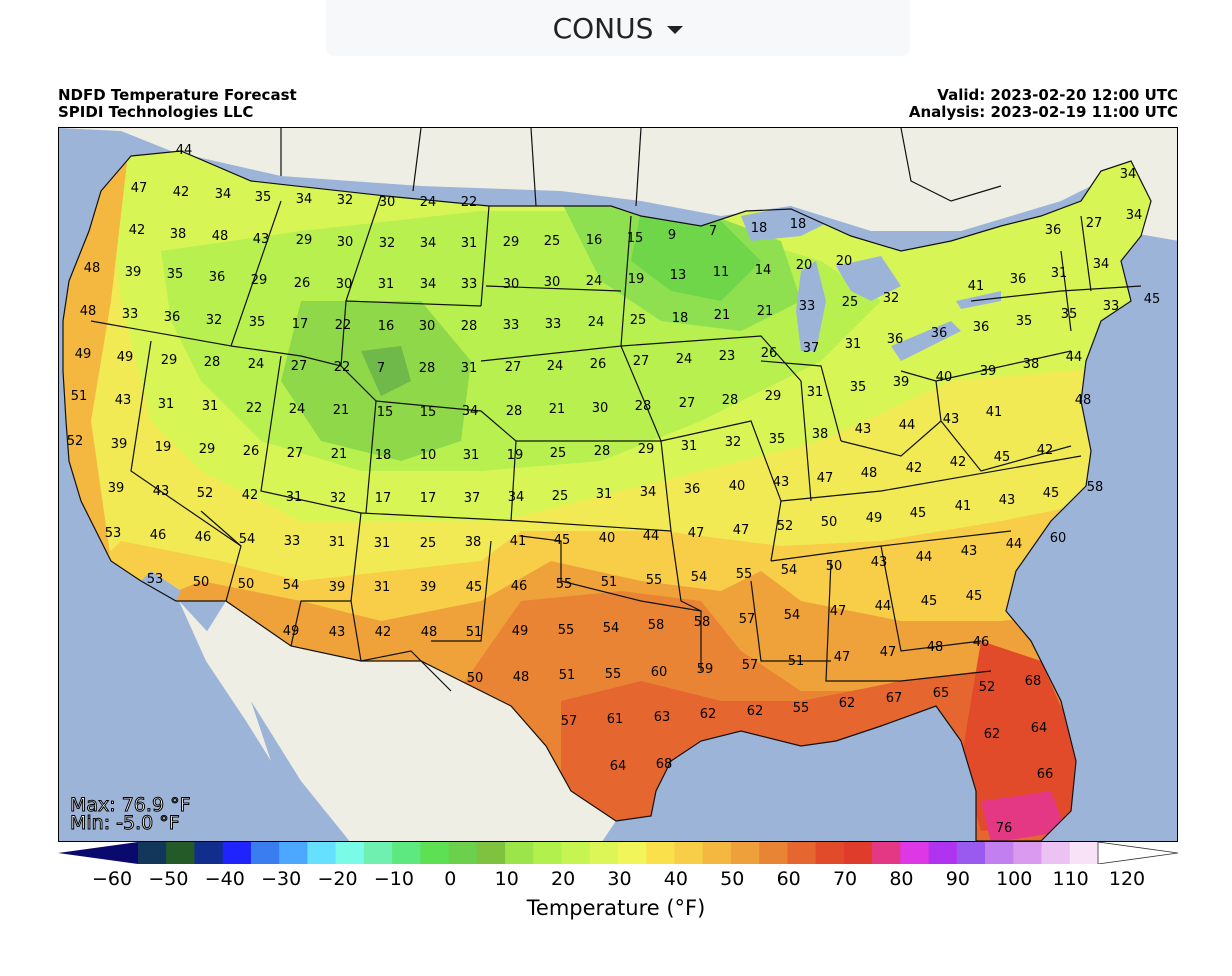  What do you see at coordinates (337, 587) in the screenshot?
I see `temperature-label: 39` at bounding box center [337, 587].